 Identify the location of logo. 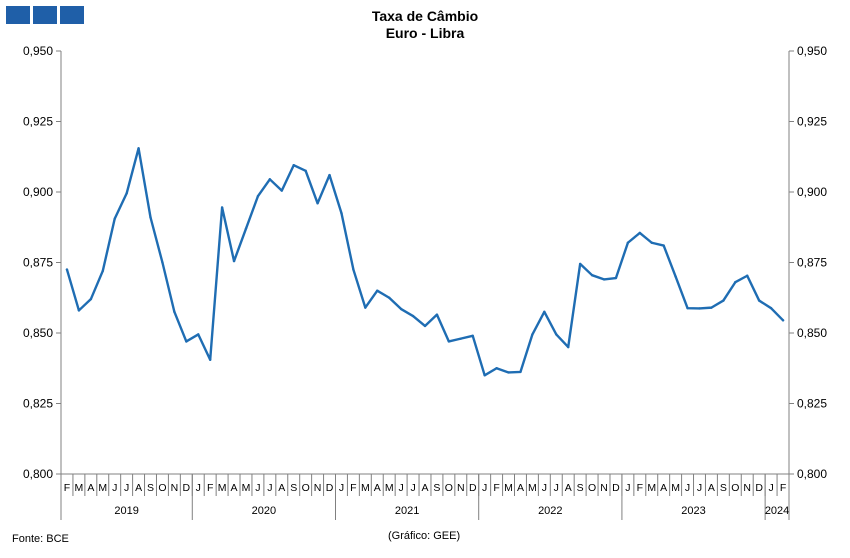
(45, 15).